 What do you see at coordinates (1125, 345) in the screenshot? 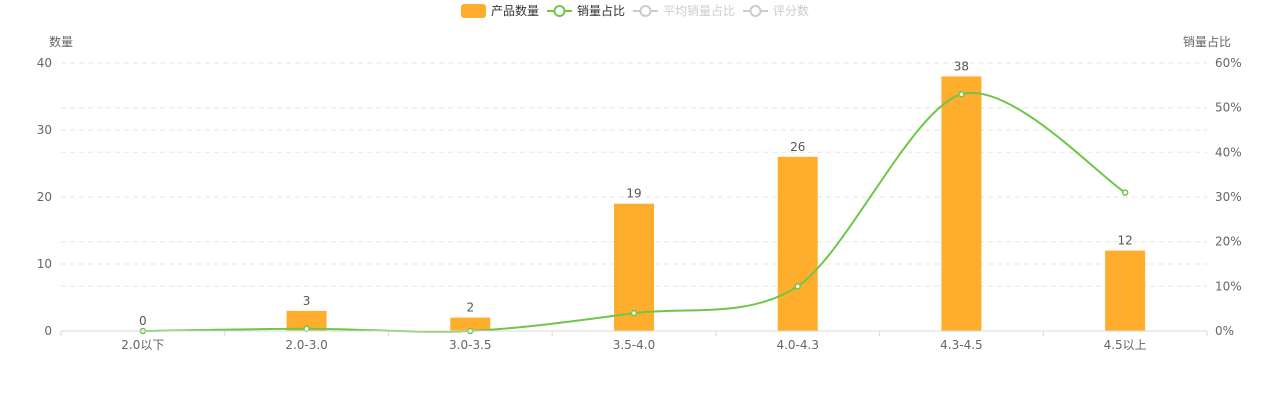
I see `x-tick-label: 4.5以上` at bounding box center [1125, 345].